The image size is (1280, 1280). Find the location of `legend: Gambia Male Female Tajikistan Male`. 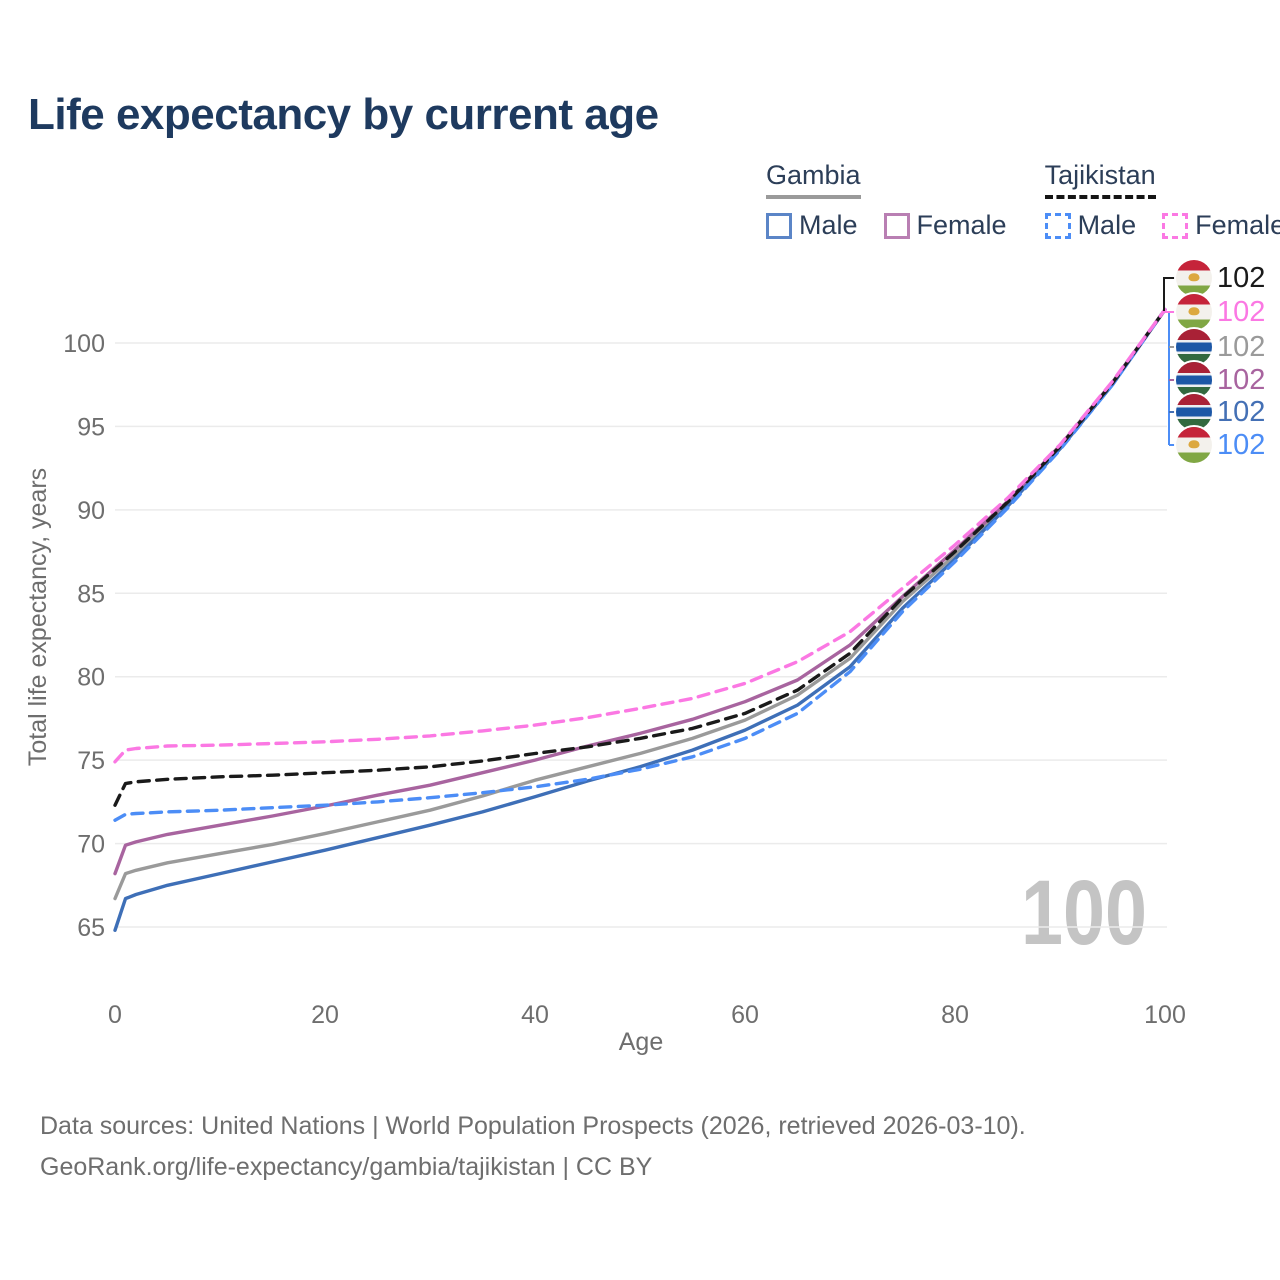

legend: Gambia Male Female Tajikistan Male is located at coordinates (1023, 200).